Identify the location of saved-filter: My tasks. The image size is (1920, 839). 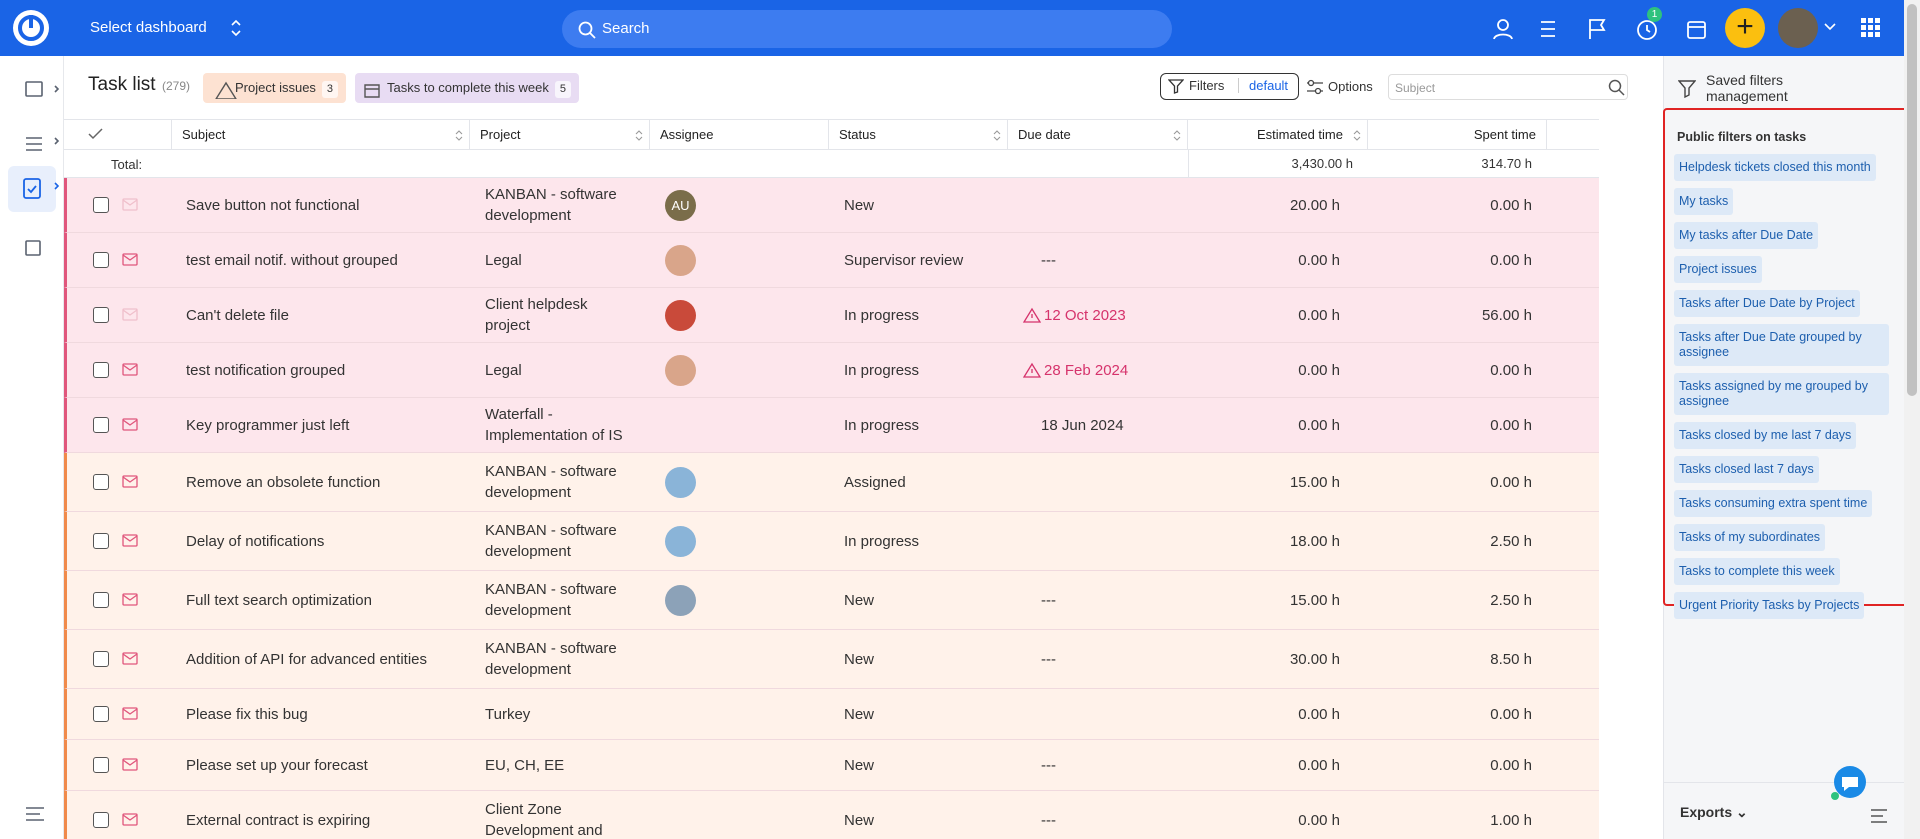
(1704, 201).